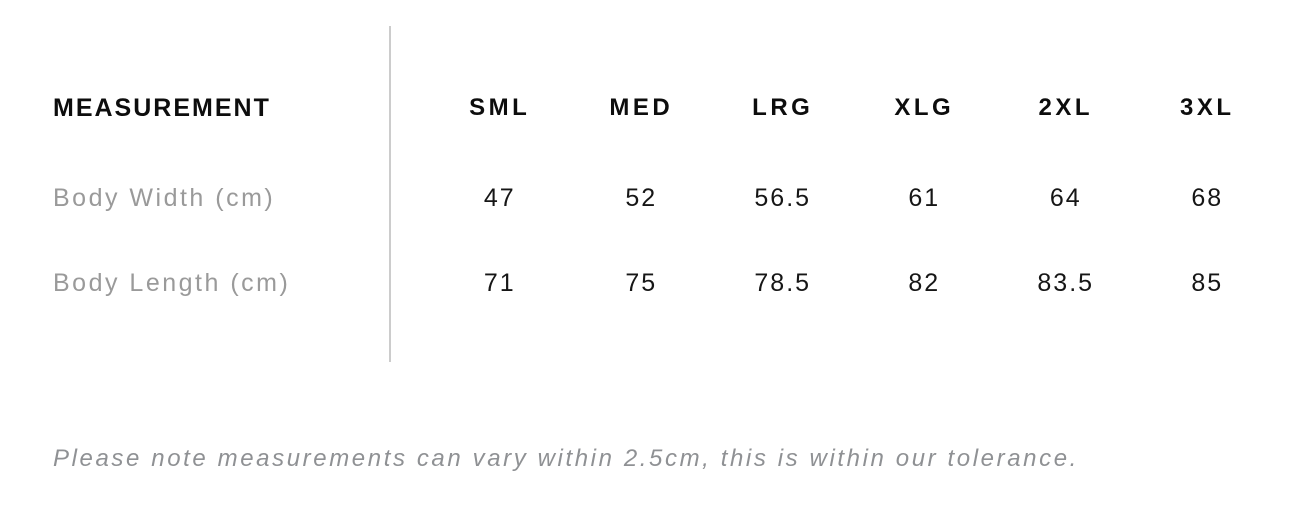 This screenshot has width=1290, height=514. What do you see at coordinates (1207, 107) in the screenshot?
I see `size-column-header-3xl: 3XL` at bounding box center [1207, 107].